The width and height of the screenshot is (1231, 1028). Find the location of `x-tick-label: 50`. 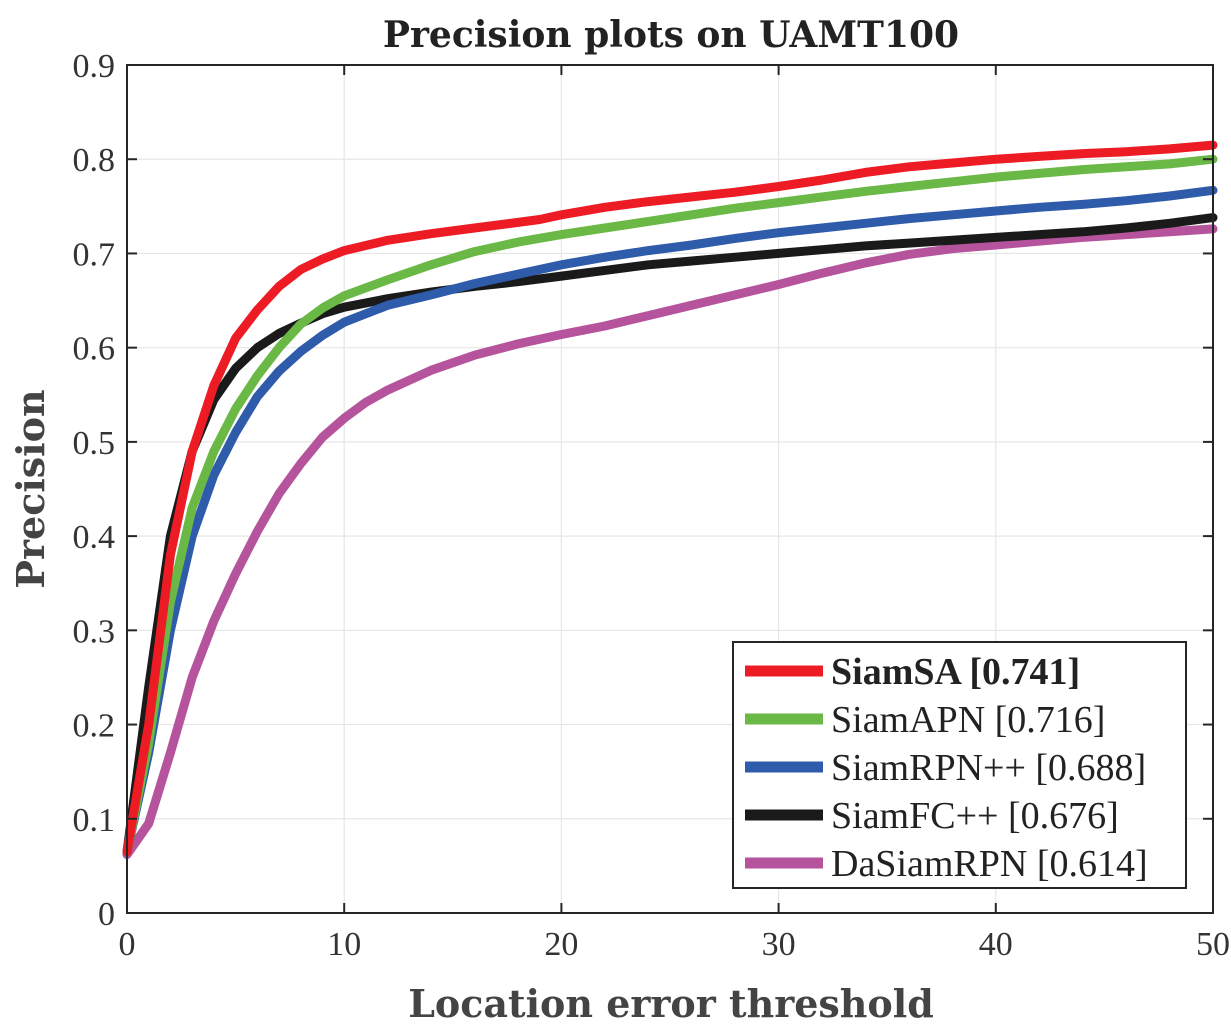

x-tick-label: 50 is located at coordinates (1213, 944).